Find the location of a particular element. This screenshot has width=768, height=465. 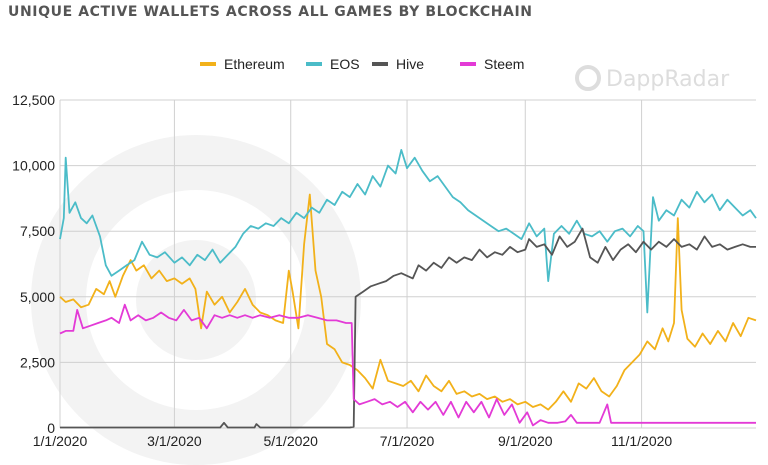

y-tick-label: 12,500 is located at coordinates (33, 100).